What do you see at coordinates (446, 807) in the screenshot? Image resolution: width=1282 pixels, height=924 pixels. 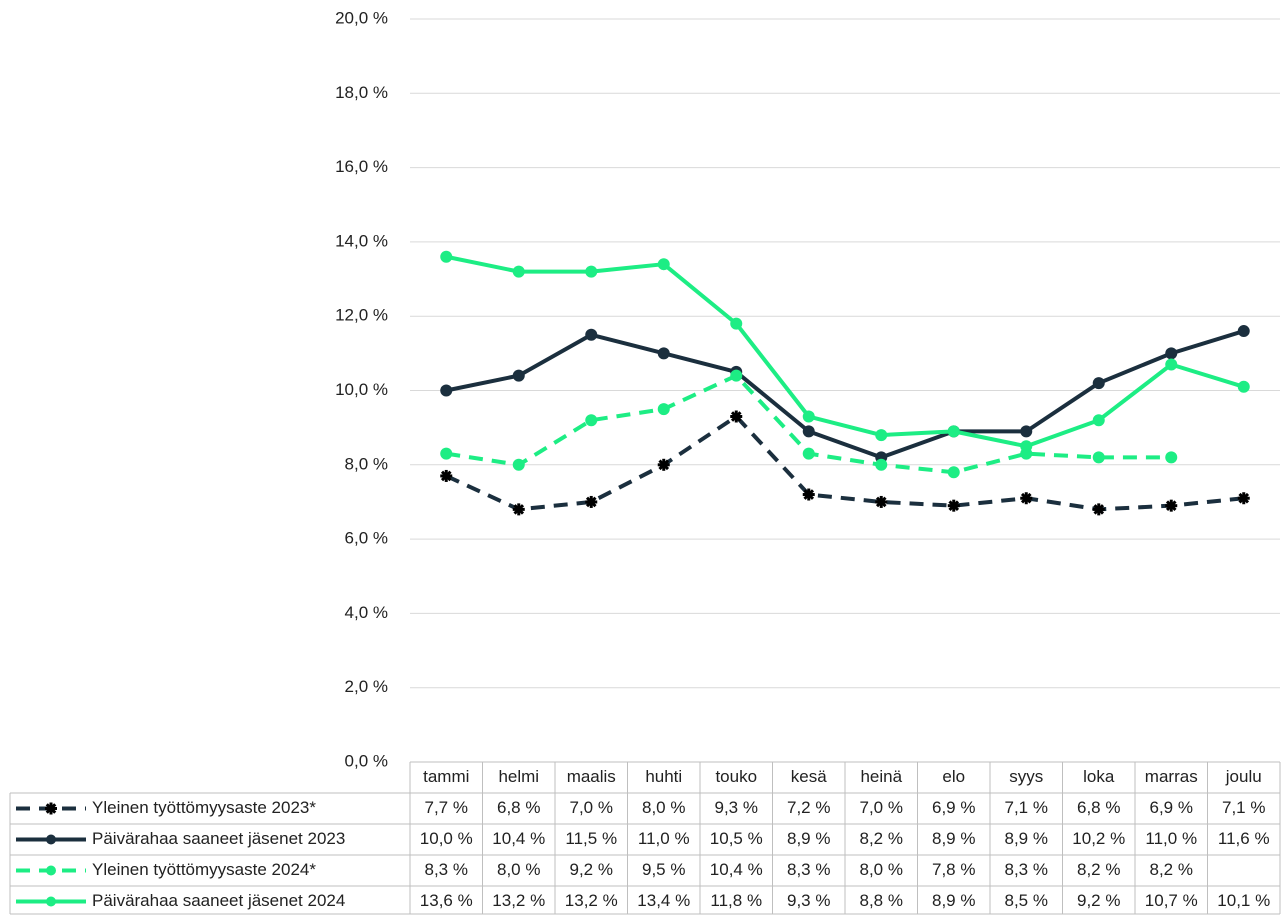 I see `table-value: 7,7 %` at bounding box center [446, 807].